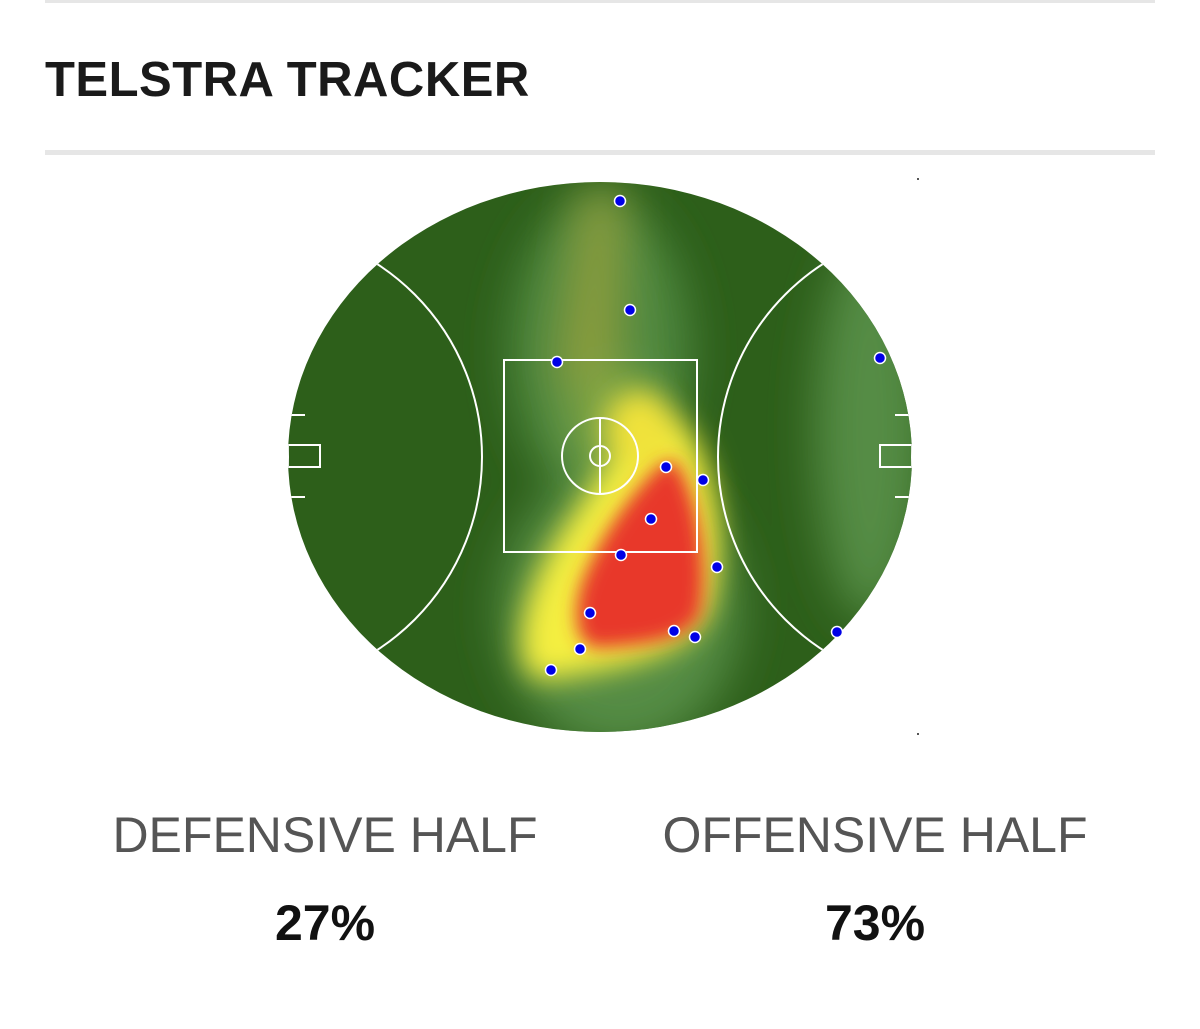 This screenshot has height=1029, width=1200. I want to click on centre-square, so click(600, 456).